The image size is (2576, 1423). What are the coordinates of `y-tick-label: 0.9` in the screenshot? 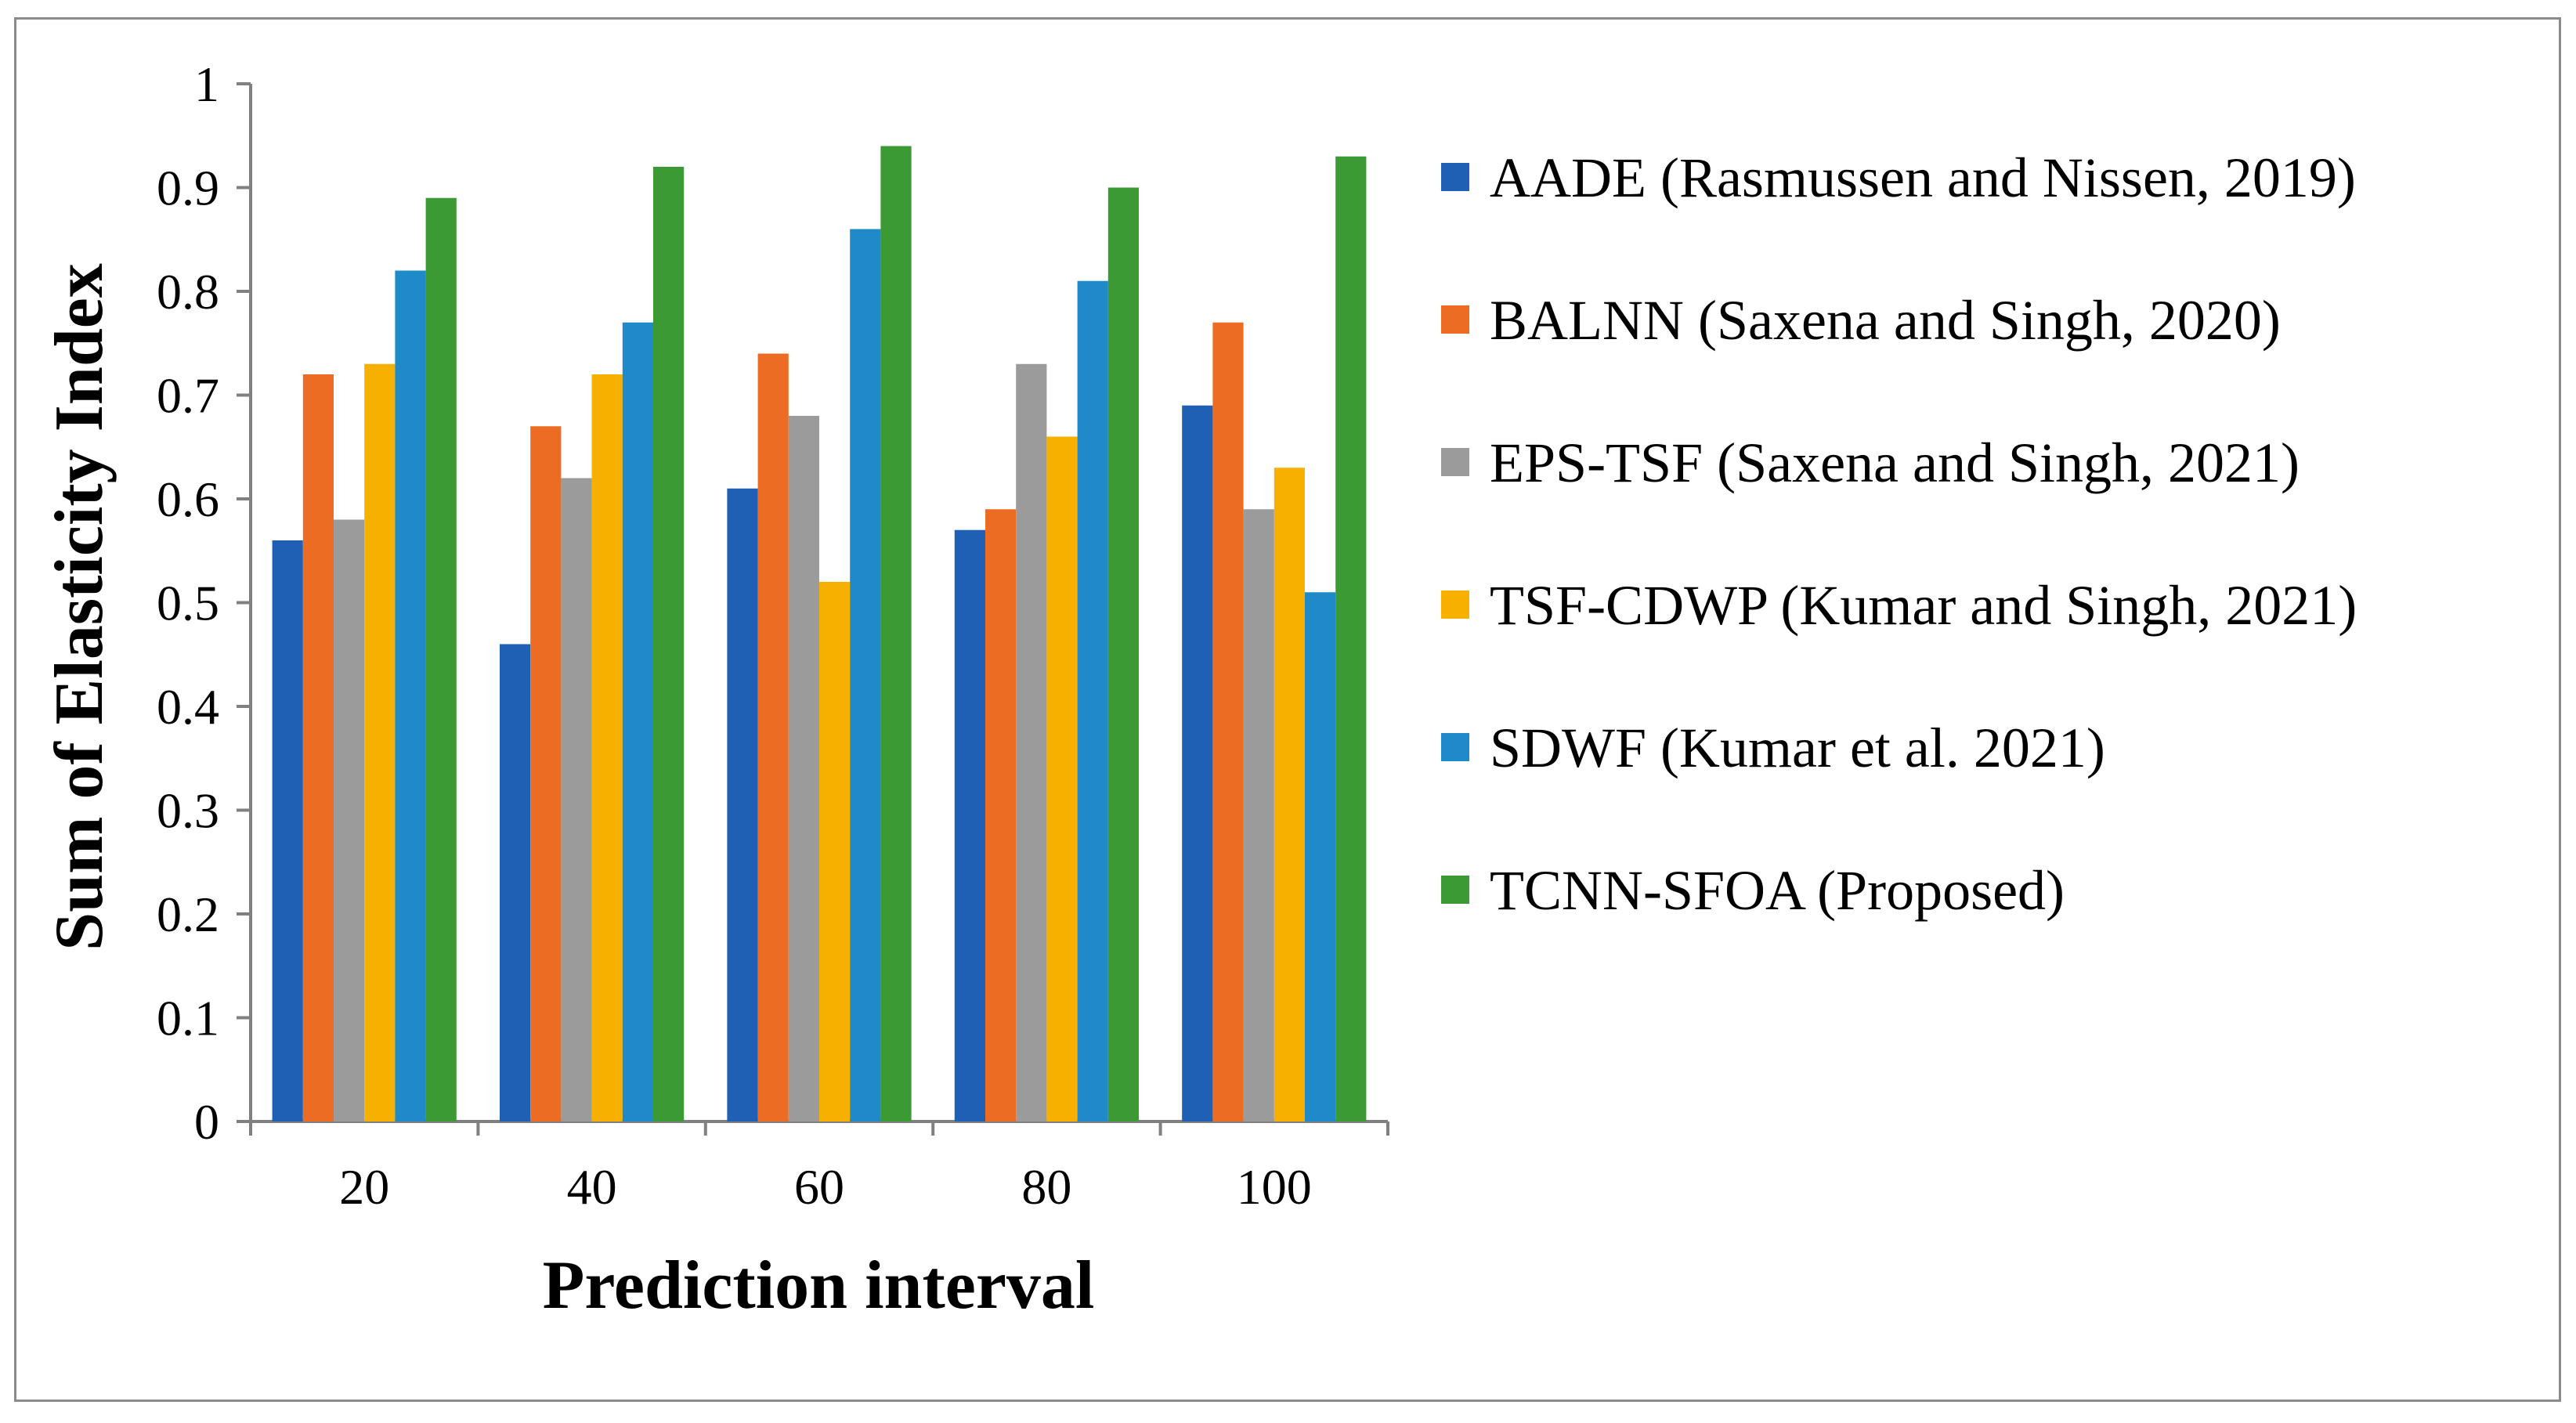 It's located at (188, 188).